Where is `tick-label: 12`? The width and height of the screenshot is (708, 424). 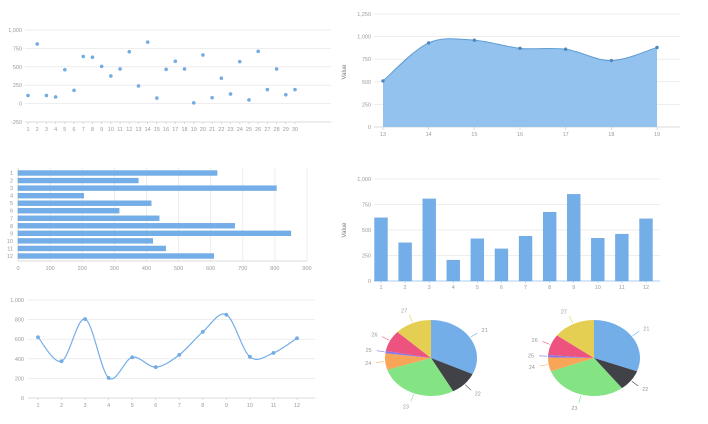
tick-label: 12 is located at coordinates (129, 130).